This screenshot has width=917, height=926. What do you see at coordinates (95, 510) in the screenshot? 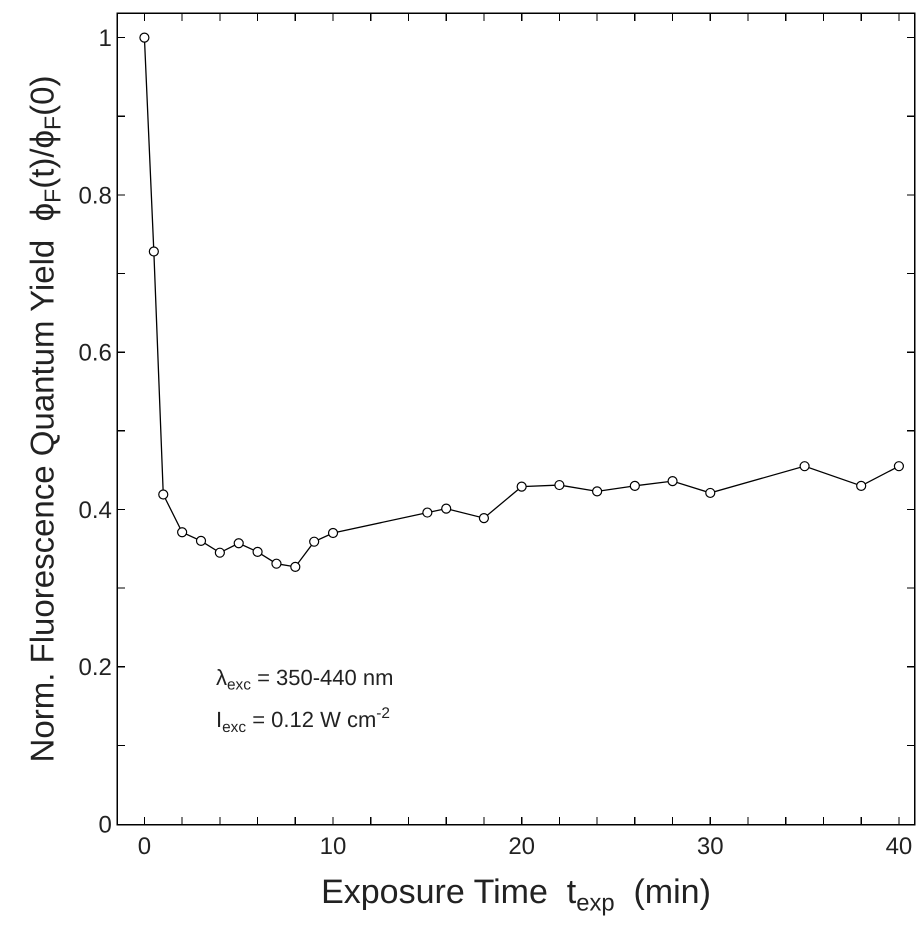
I see `y-tick-label: 0.4` at bounding box center [95, 510].